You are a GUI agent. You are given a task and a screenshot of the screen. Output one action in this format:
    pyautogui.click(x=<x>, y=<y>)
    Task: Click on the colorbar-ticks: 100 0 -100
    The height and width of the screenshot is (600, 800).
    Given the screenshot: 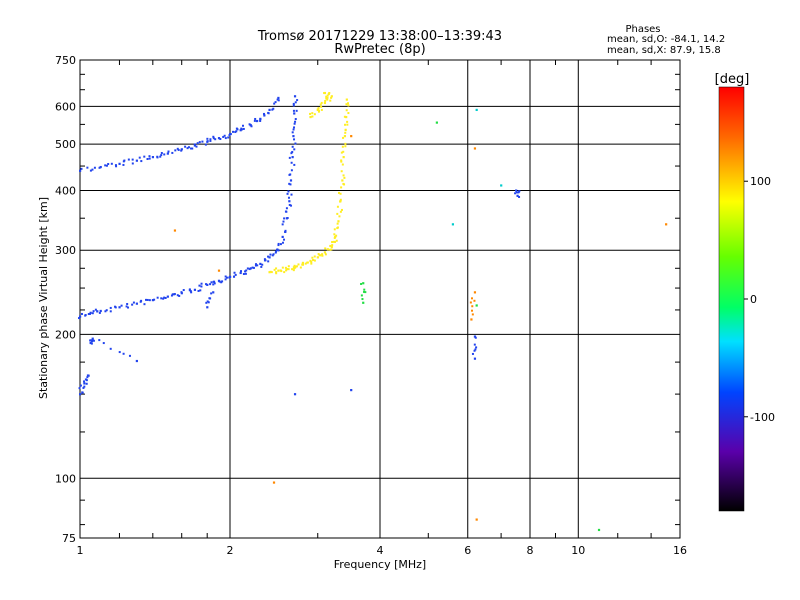 What is the action you would take?
    pyautogui.click(x=759, y=299)
    